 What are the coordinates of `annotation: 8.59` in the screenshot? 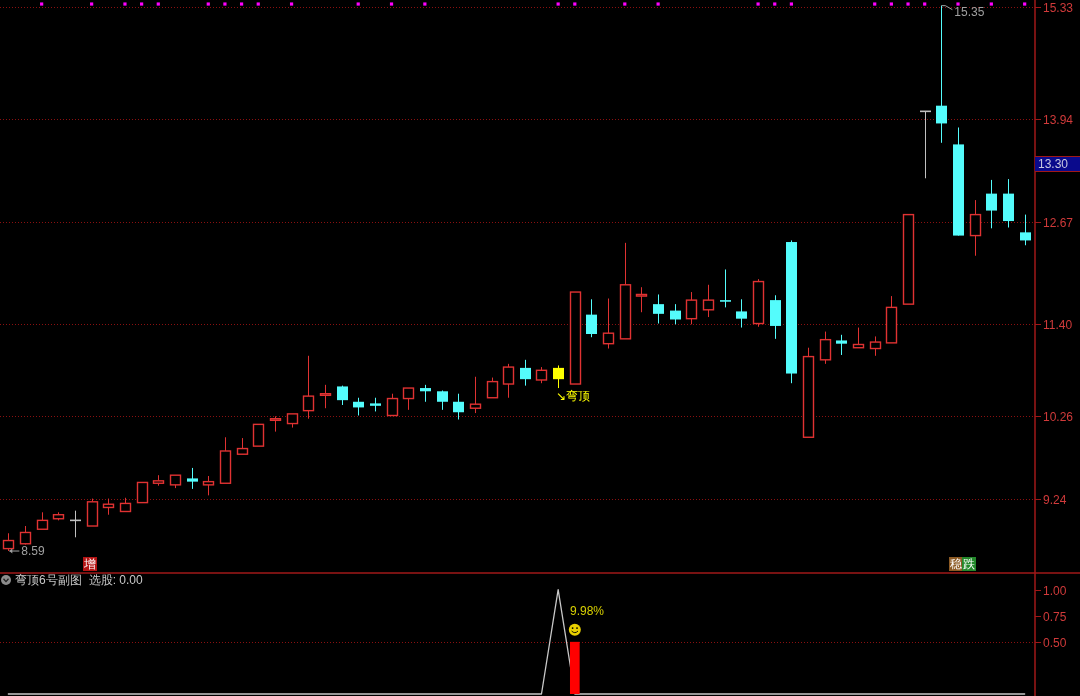 It's located at (33, 551).